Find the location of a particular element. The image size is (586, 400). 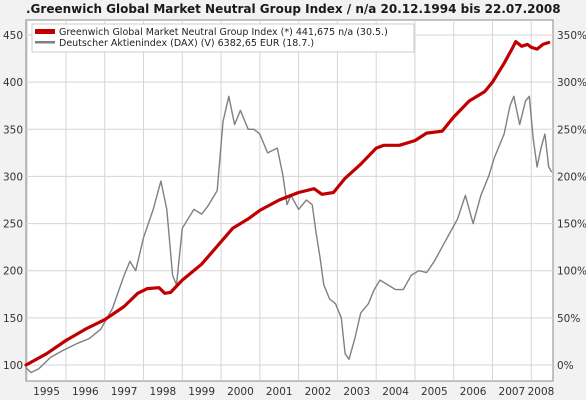

x-tick-label: 2002 is located at coordinates (318, 392).